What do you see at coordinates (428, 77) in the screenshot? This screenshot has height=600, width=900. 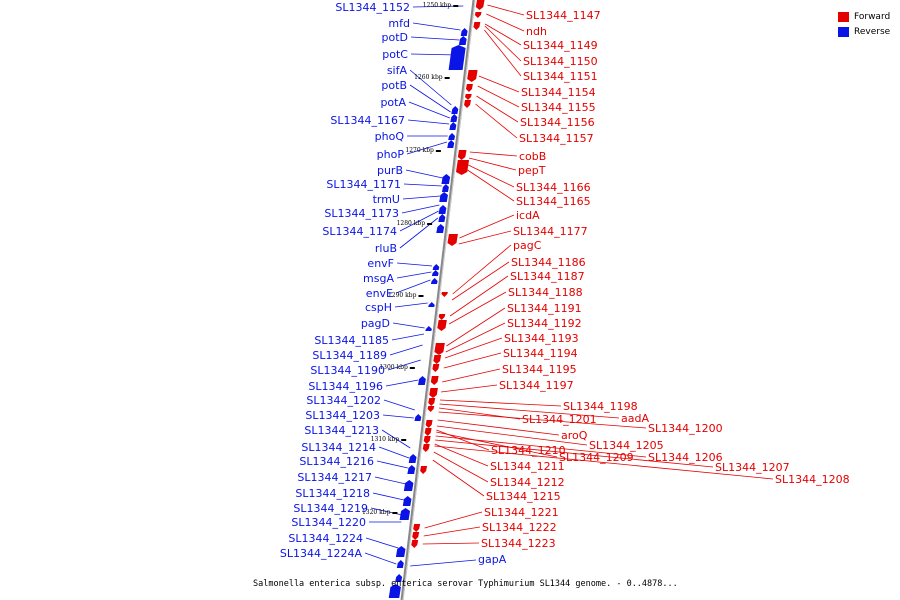 I see `scale-tick-label: 1260 kbp` at bounding box center [428, 77].